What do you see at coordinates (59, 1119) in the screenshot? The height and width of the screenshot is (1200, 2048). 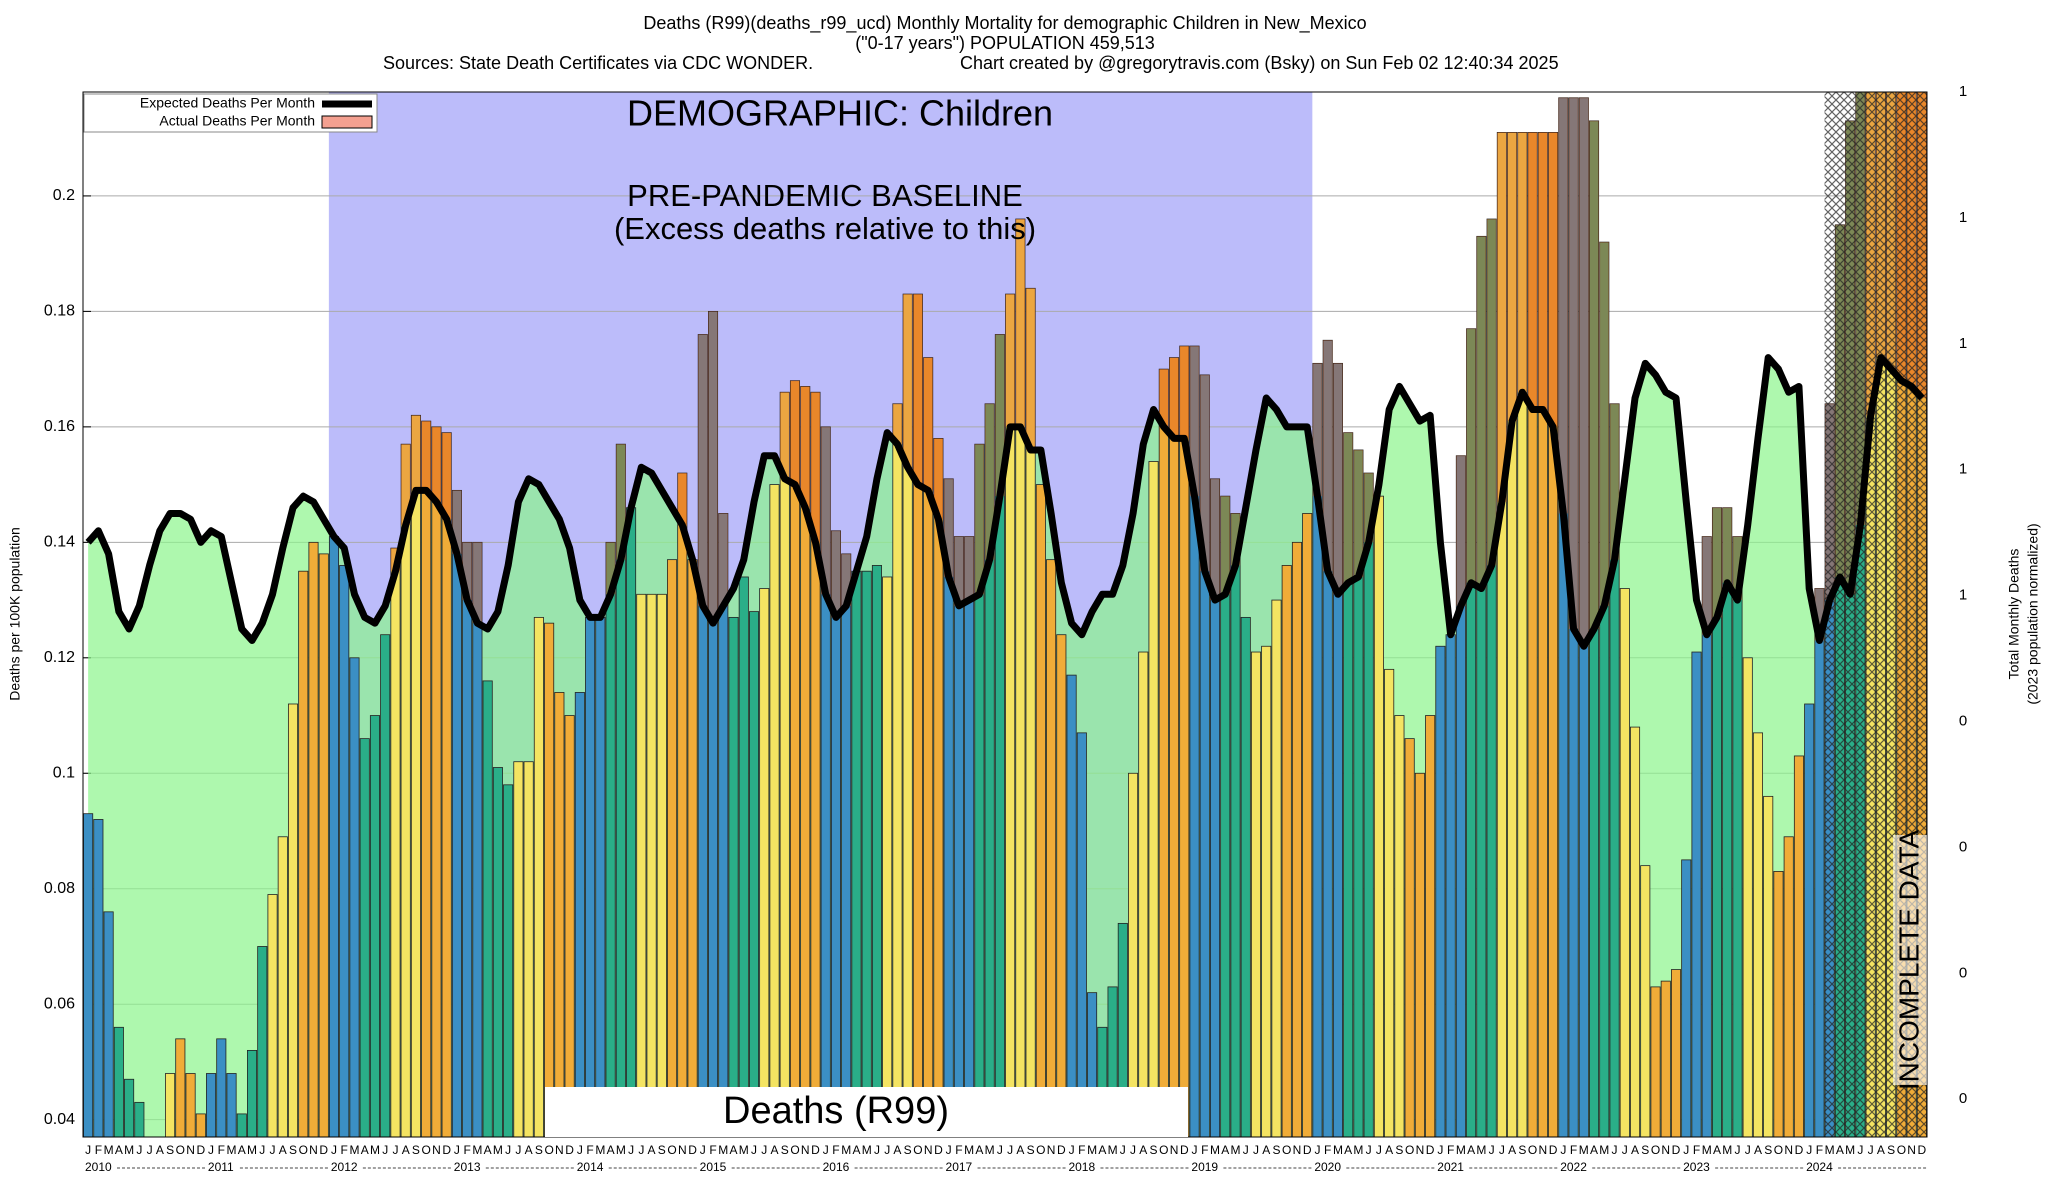 I see `y-tick-label: 0.04` at bounding box center [59, 1119].